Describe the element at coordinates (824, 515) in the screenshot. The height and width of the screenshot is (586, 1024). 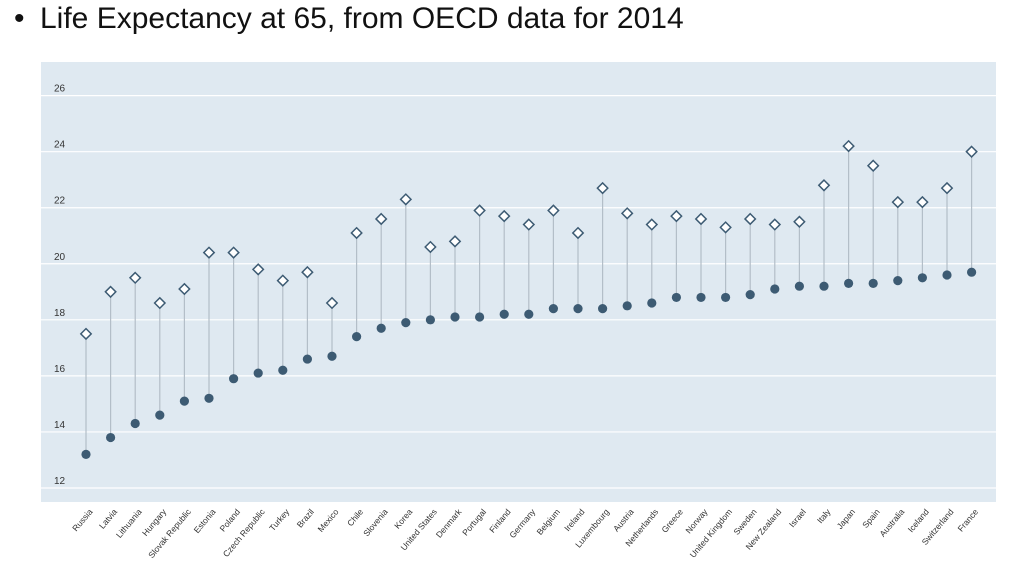
I see `x-tick-label: Italy` at that location.